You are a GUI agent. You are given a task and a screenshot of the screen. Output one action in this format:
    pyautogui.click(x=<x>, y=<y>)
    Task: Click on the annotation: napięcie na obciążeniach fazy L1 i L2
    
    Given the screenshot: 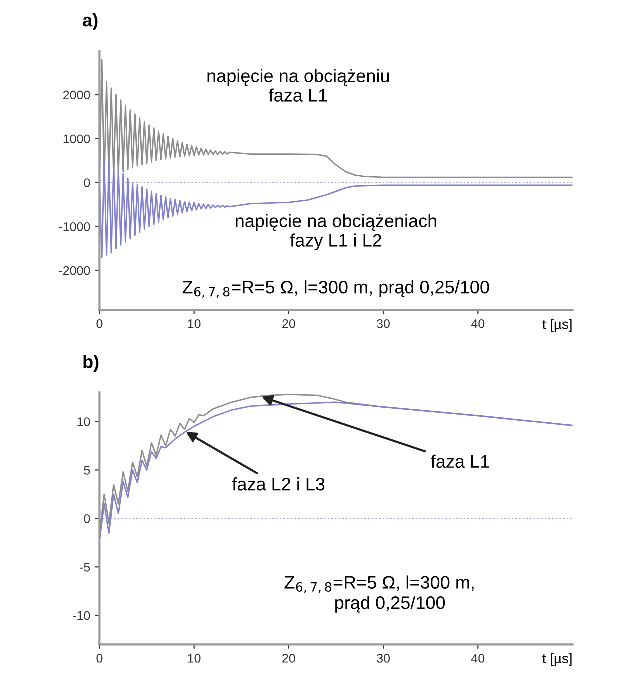 What is the action you would take?
    pyautogui.click(x=336, y=232)
    